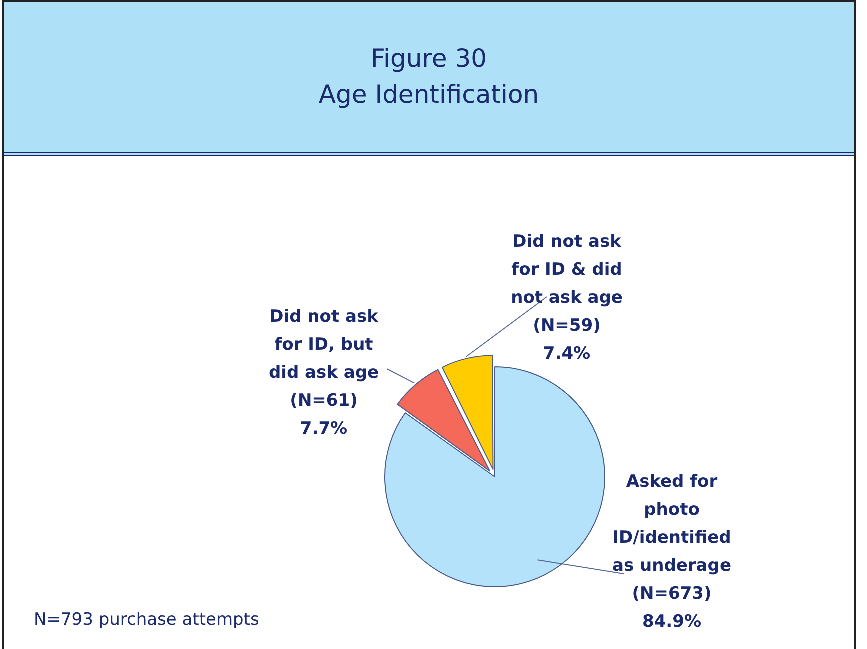 The height and width of the screenshot is (649, 867). Describe the element at coordinates (147, 620) in the screenshot. I see `text: N=793 purchase attempts` at that location.